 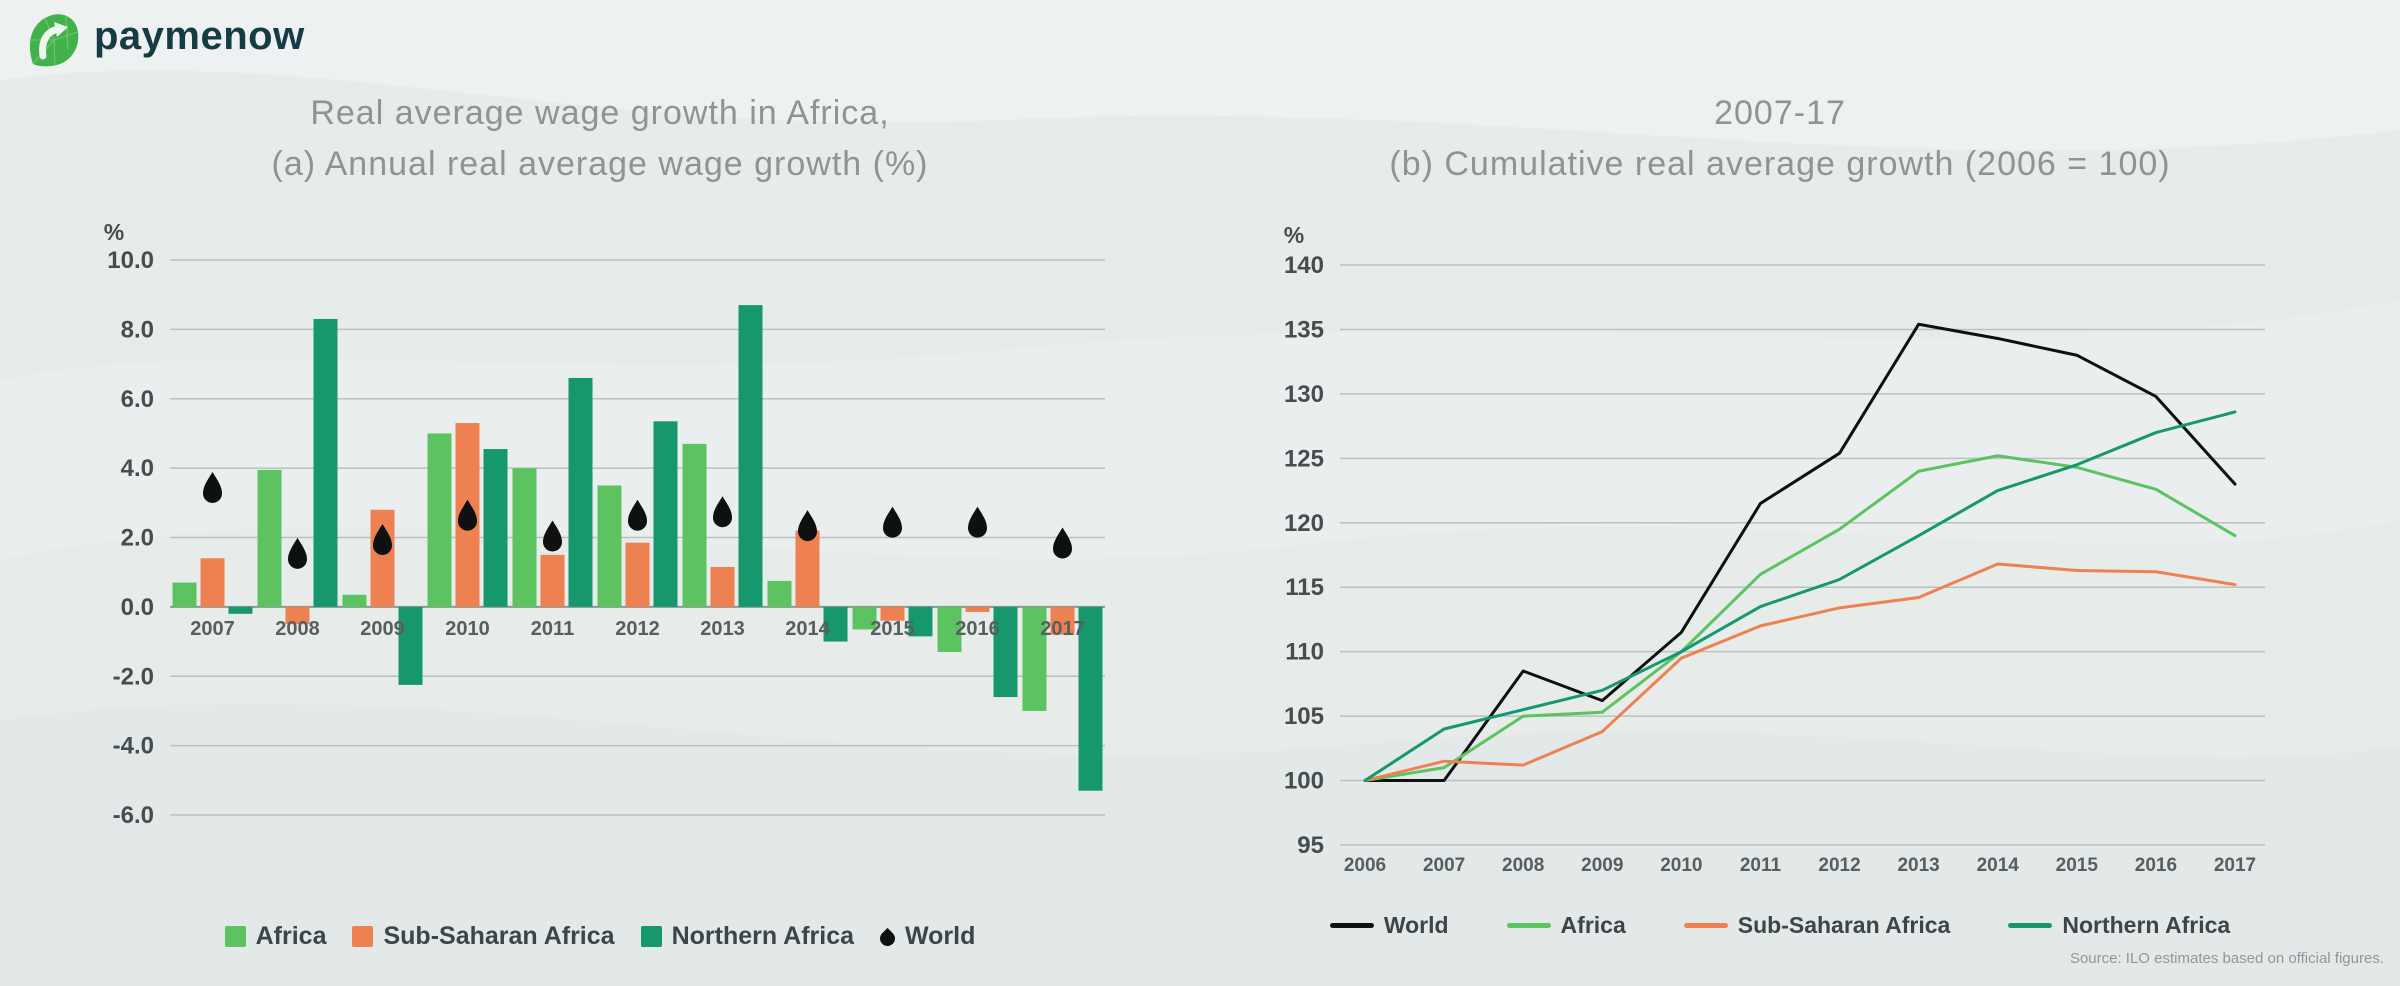 I want to click on northern-africa-swatch, so click(x=651, y=936).